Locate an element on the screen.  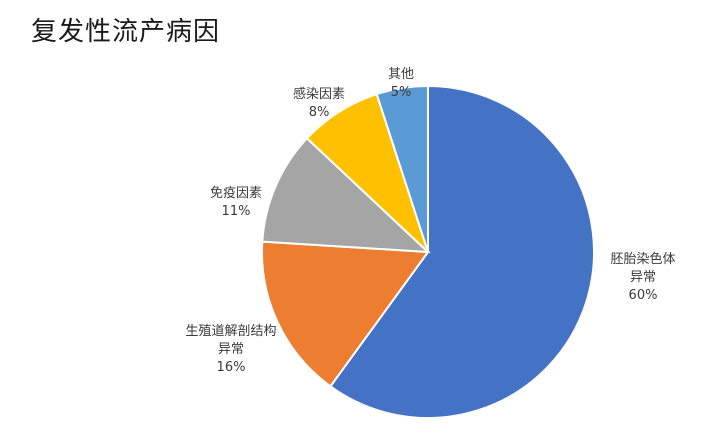
label-chromosomal: 胚胎染色体异常 60% is located at coordinates (643, 278).